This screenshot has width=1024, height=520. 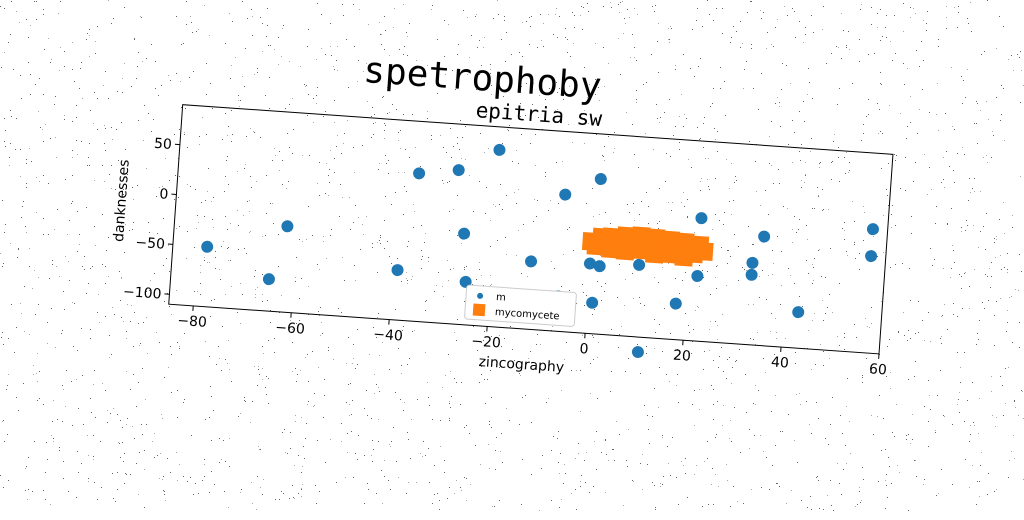 What do you see at coordinates (388, 336) in the screenshot?
I see `x-tick-label: −40` at bounding box center [388, 336].